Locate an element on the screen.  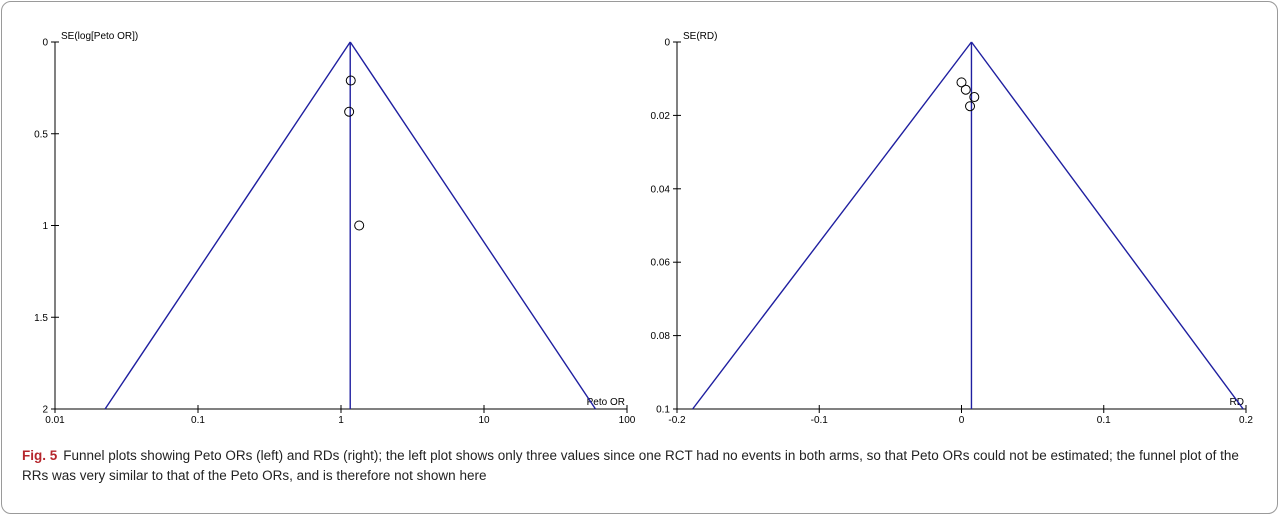
x-tick-label: 0.2 is located at coordinates (1246, 420).